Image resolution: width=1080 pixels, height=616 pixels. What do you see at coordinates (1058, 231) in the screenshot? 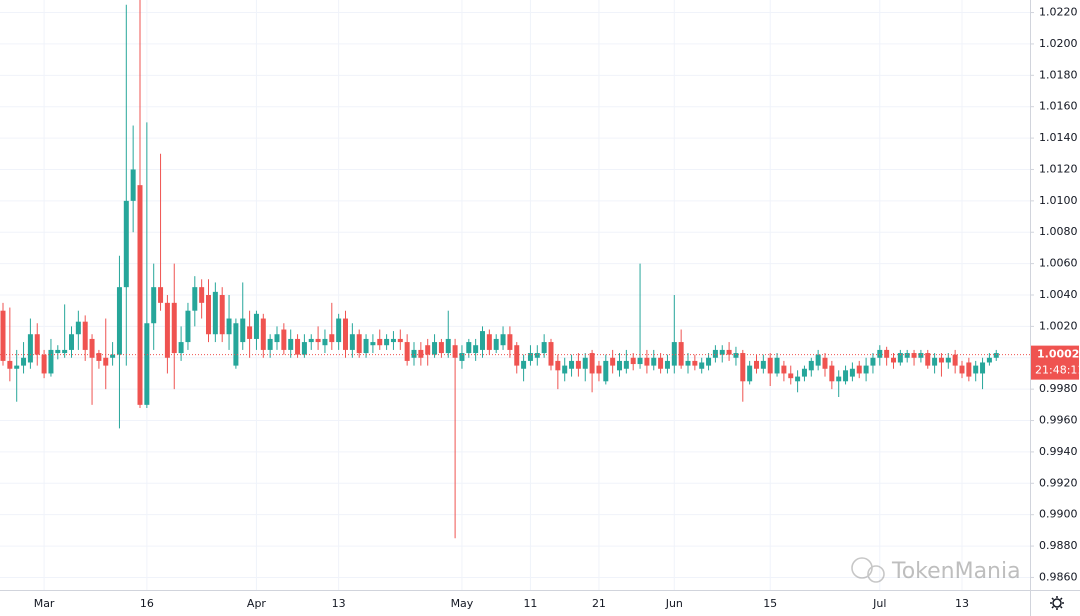
I see `y-tick-label: 1.0080` at bounding box center [1058, 231].